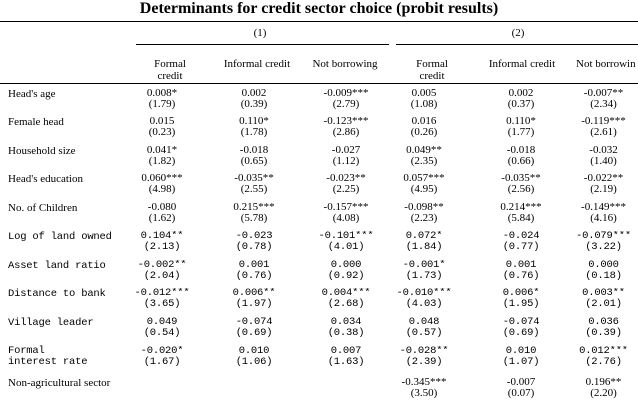  I want to click on table-cell: 0.006* (1.95), so click(521, 299).